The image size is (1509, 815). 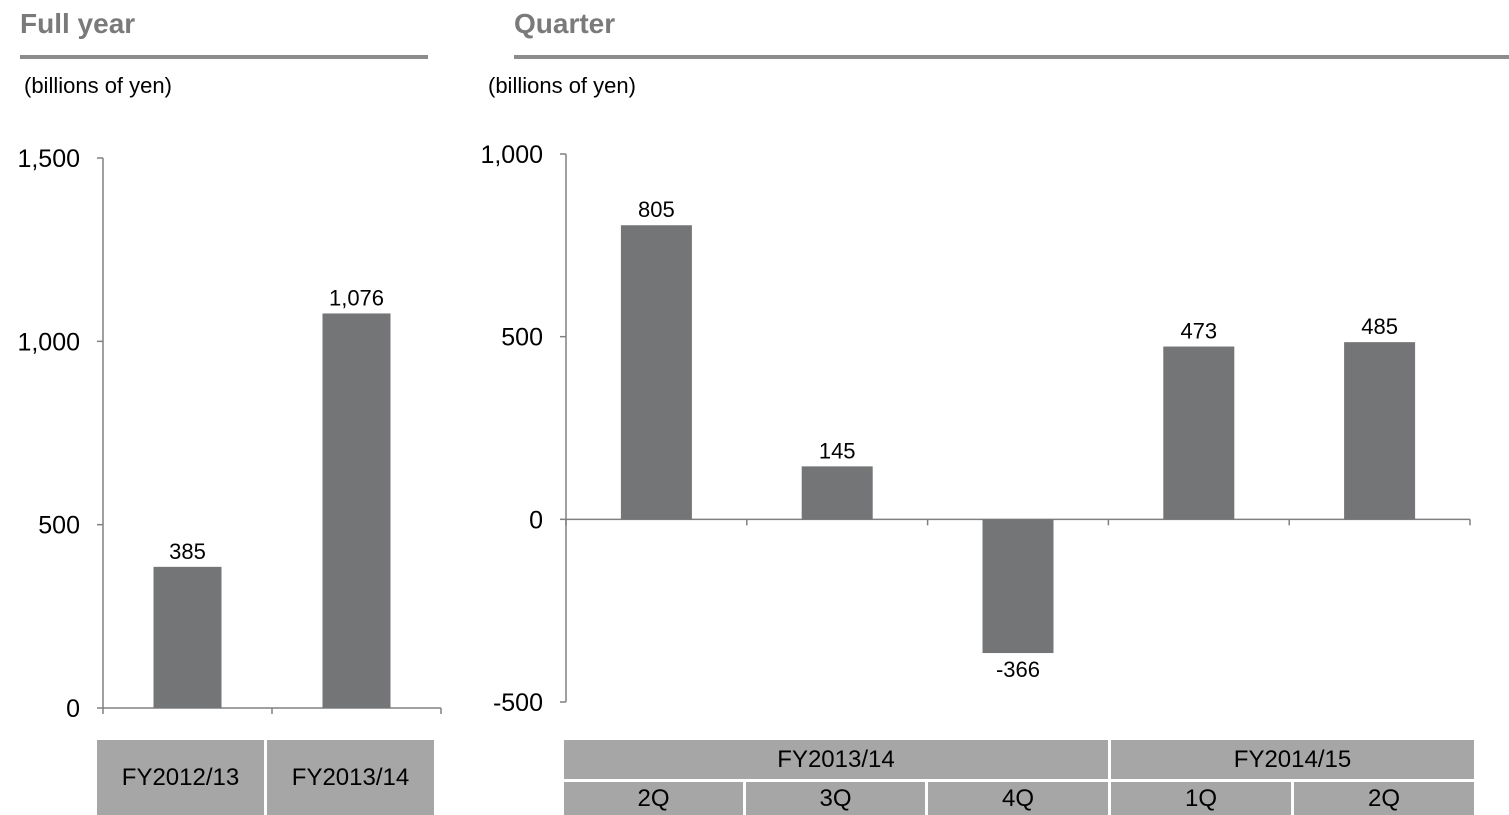 I want to click on full_year-y-tick-label: 500, so click(x=59, y=526).